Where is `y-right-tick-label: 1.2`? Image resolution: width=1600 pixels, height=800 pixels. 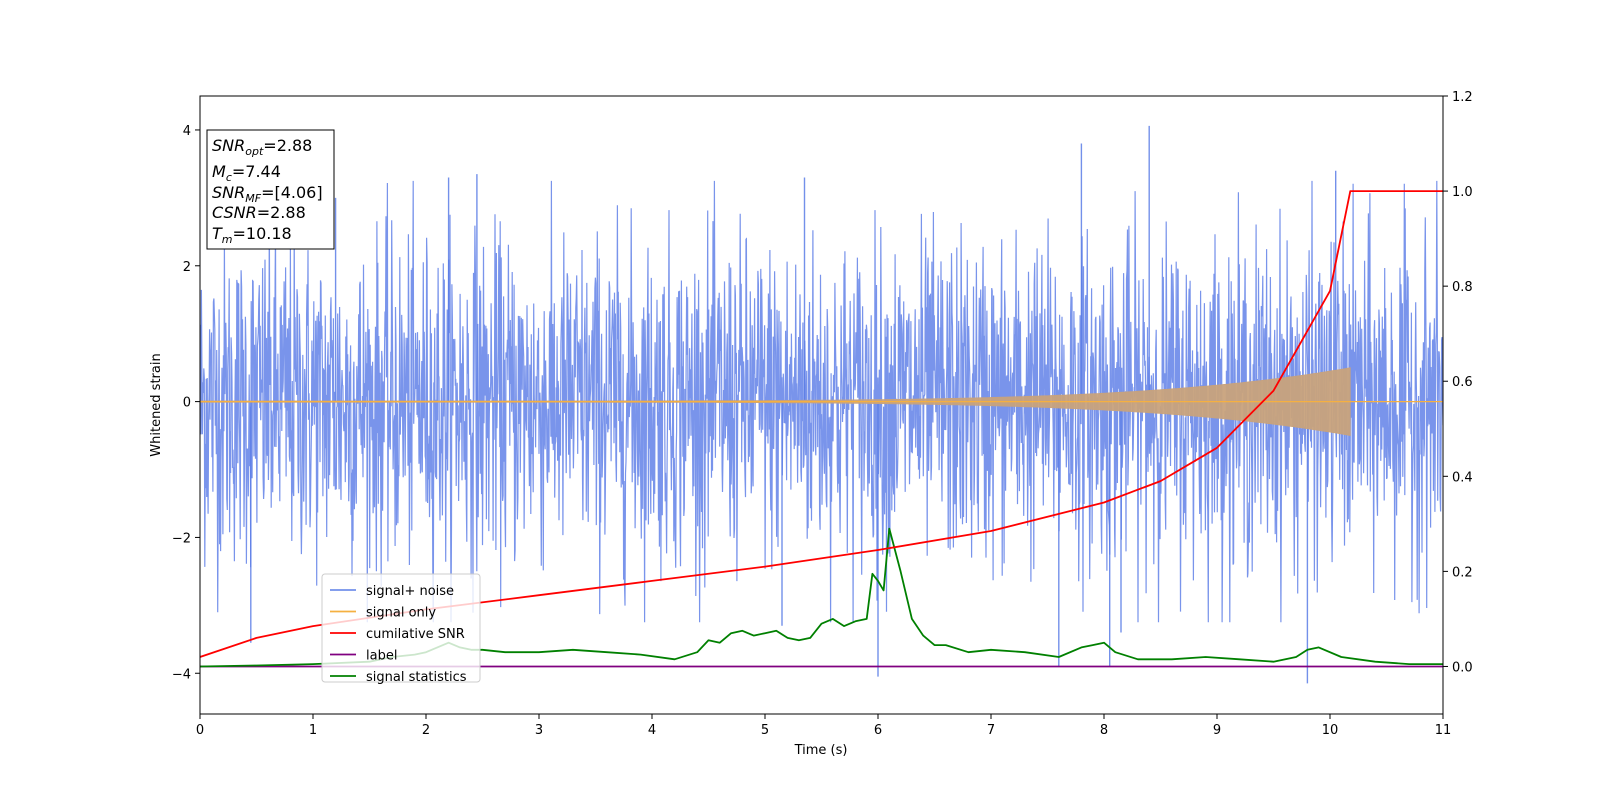
y-right-tick-label: 1.2 is located at coordinates (1462, 97).